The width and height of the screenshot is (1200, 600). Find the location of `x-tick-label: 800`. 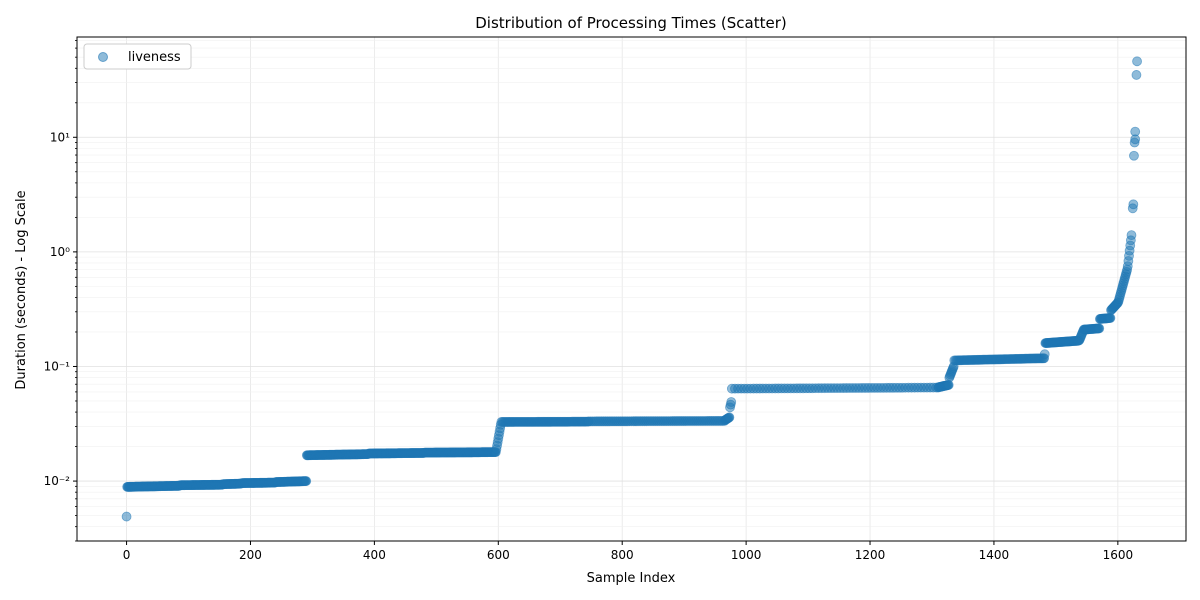

x-tick-label: 800 is located at coordinates (622, 555).